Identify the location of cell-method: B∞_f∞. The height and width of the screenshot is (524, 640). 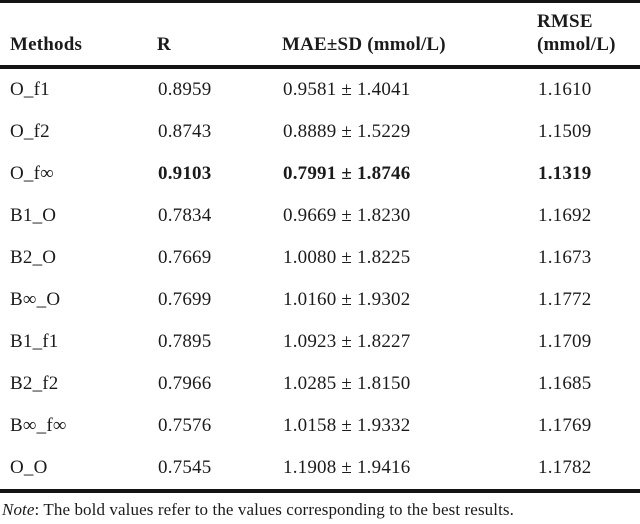
(38, 425).